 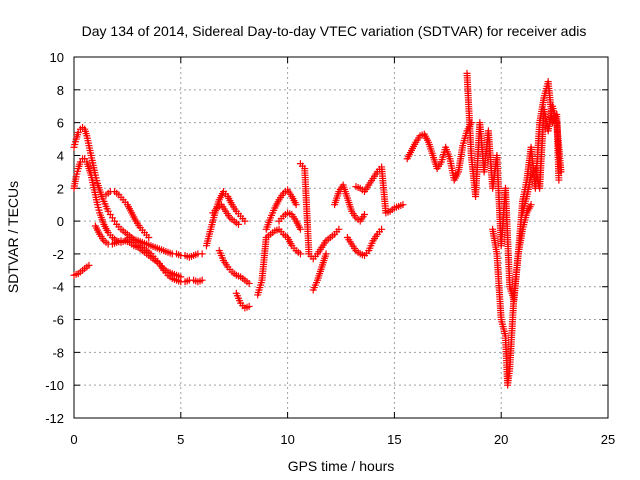 I want to click on y-tick-label: -6, so click(x=58, y=320).